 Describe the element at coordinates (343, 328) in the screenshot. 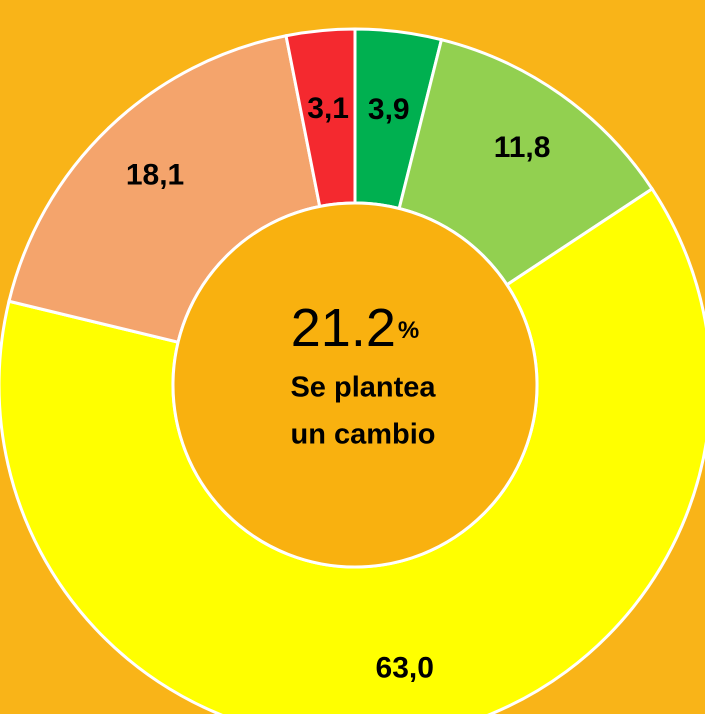

I see `center-number: 21.2` at that location.